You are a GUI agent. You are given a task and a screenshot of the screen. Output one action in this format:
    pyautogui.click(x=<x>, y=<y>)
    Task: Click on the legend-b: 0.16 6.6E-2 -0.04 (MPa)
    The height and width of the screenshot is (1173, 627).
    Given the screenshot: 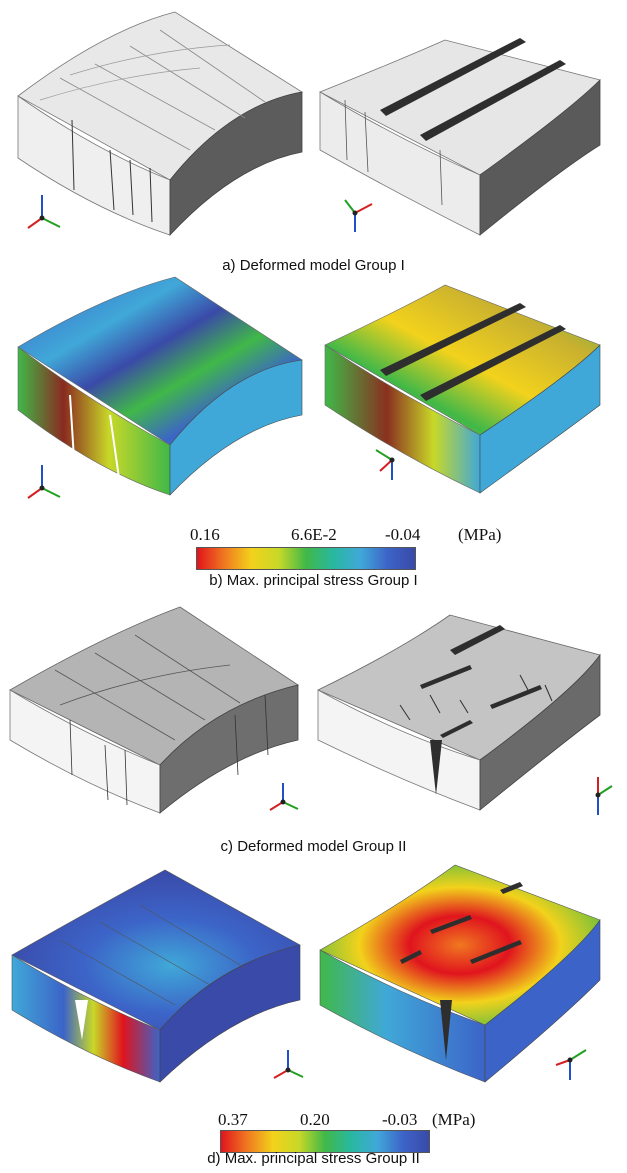 What is the action you would take?
    pyautogui.click(x=313, y=550)
    